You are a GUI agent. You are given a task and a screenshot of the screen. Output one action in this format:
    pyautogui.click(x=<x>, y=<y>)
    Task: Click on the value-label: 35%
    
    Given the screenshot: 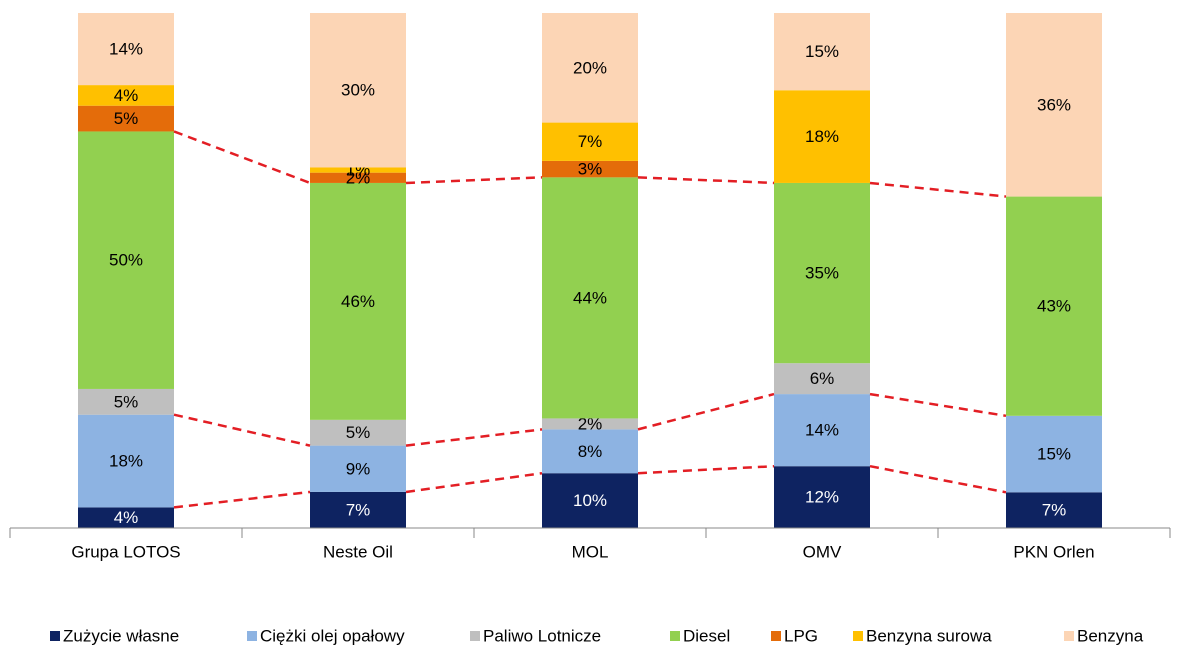 What is the action you would take?
    pyautogui.click(x=822, y=273)
    